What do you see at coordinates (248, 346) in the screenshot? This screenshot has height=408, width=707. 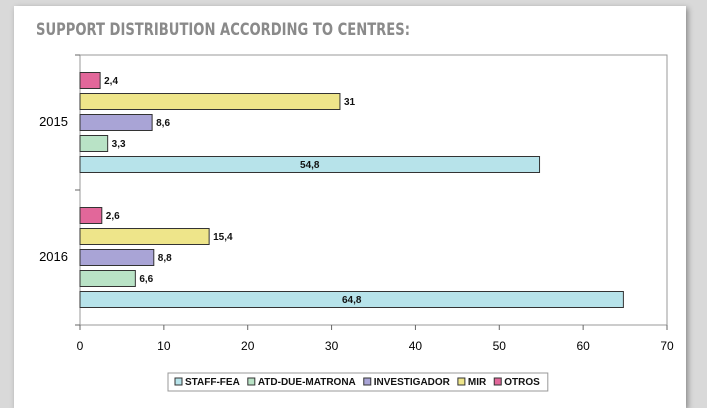 I see `x-tick-label: 20` at bounding box center [248, 346].